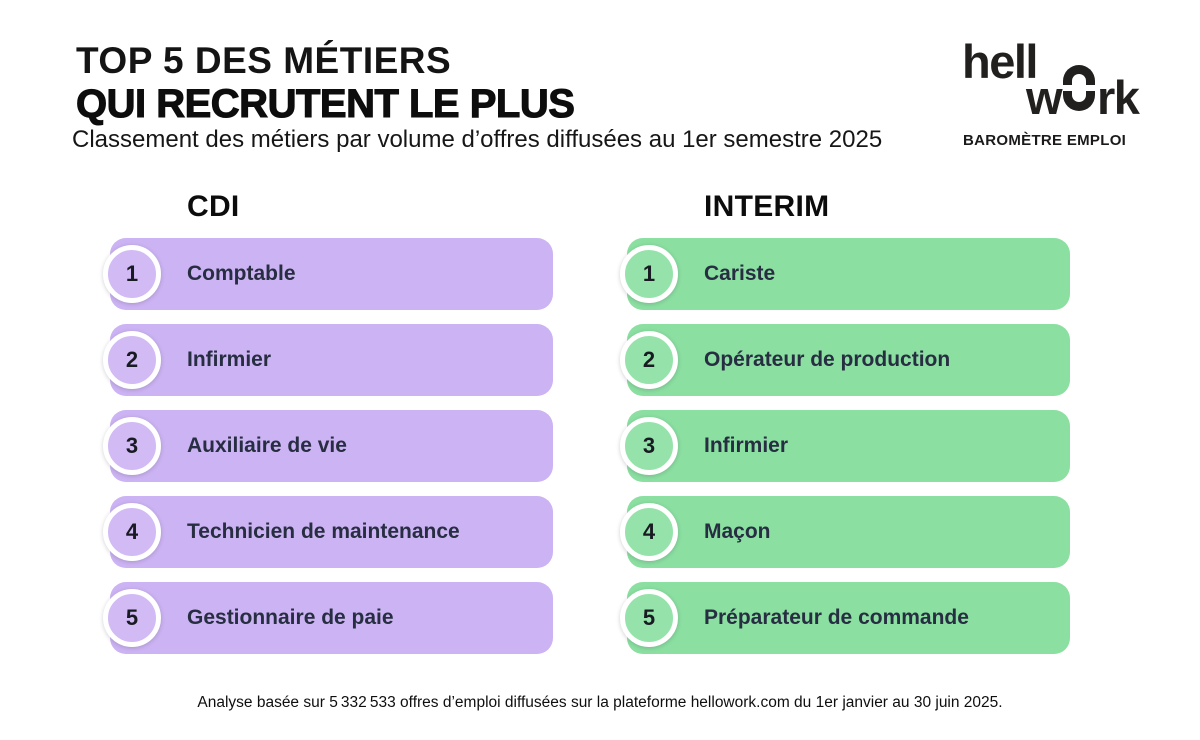  Describe the element at coordinates (1000, 61) in the screenshot. I see `logo-text-hell: hell` at that location.